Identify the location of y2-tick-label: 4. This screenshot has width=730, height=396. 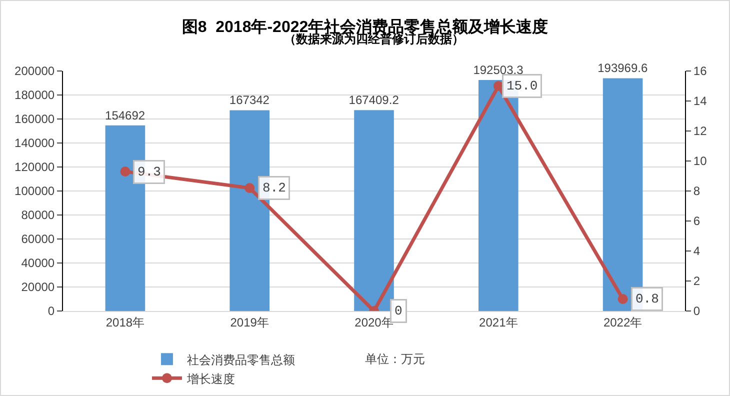
(696, 251).